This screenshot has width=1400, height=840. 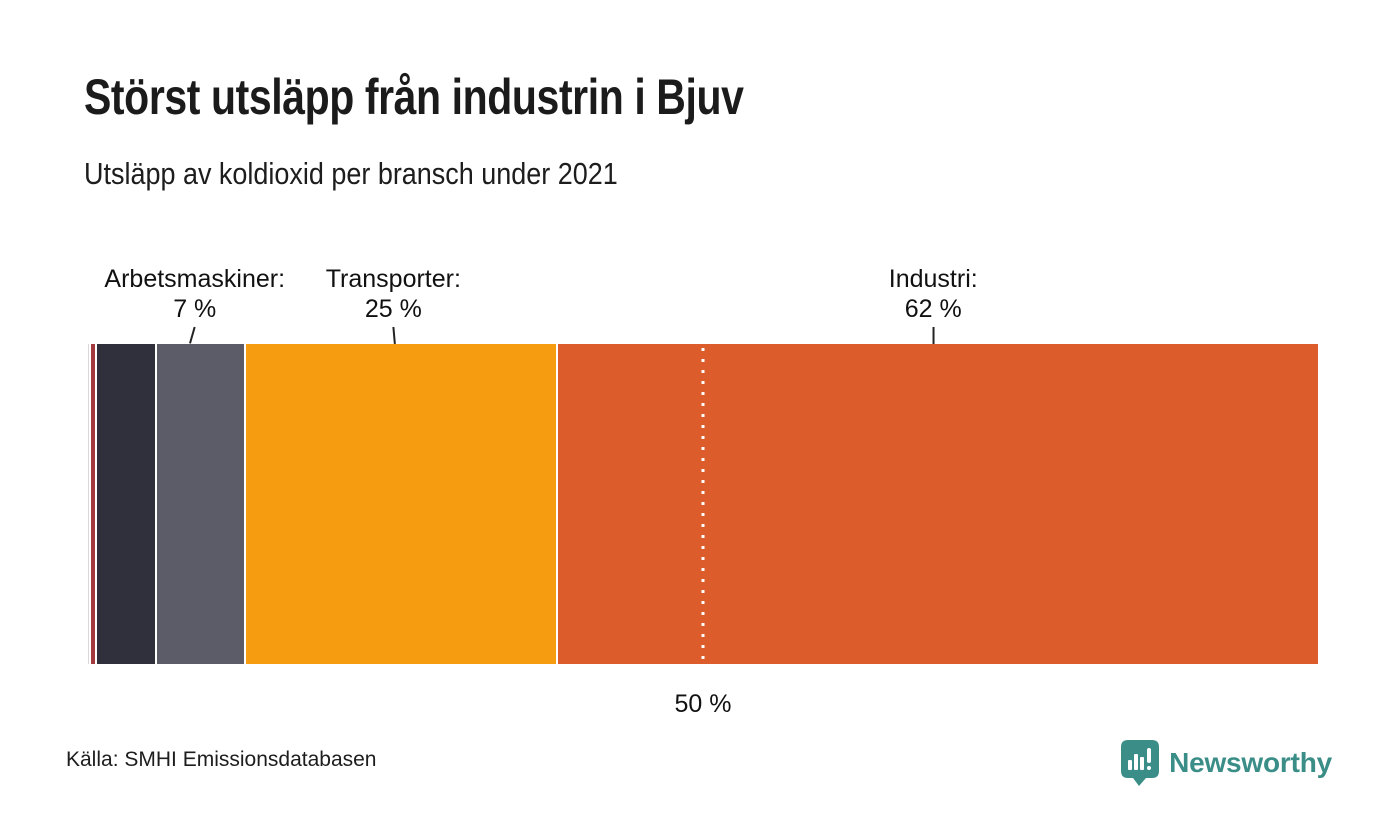 I want to click on newsworthy-wordmark: Newsworthy, so click(x=1250, y=762).